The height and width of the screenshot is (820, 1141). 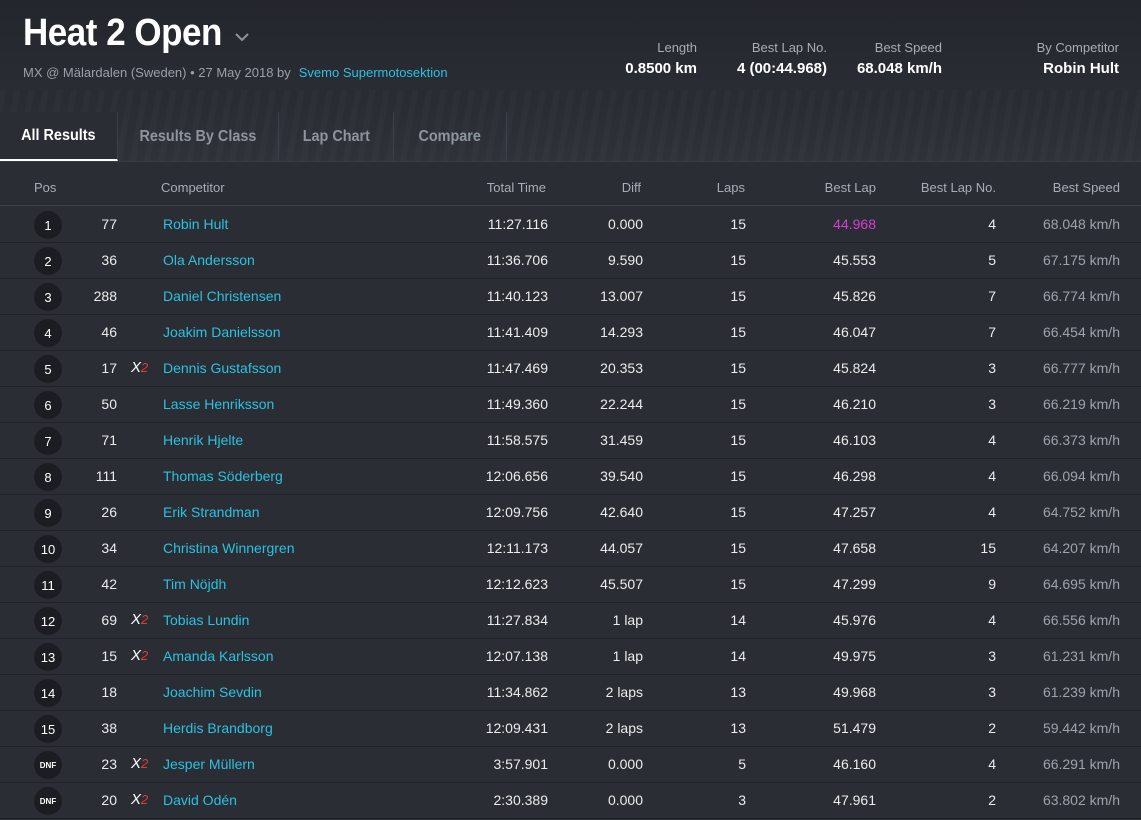 What do you see at coordinates (854, 404) in the screenshot?
I see `best-lap: 46.210` at bounding box center [854, 404].